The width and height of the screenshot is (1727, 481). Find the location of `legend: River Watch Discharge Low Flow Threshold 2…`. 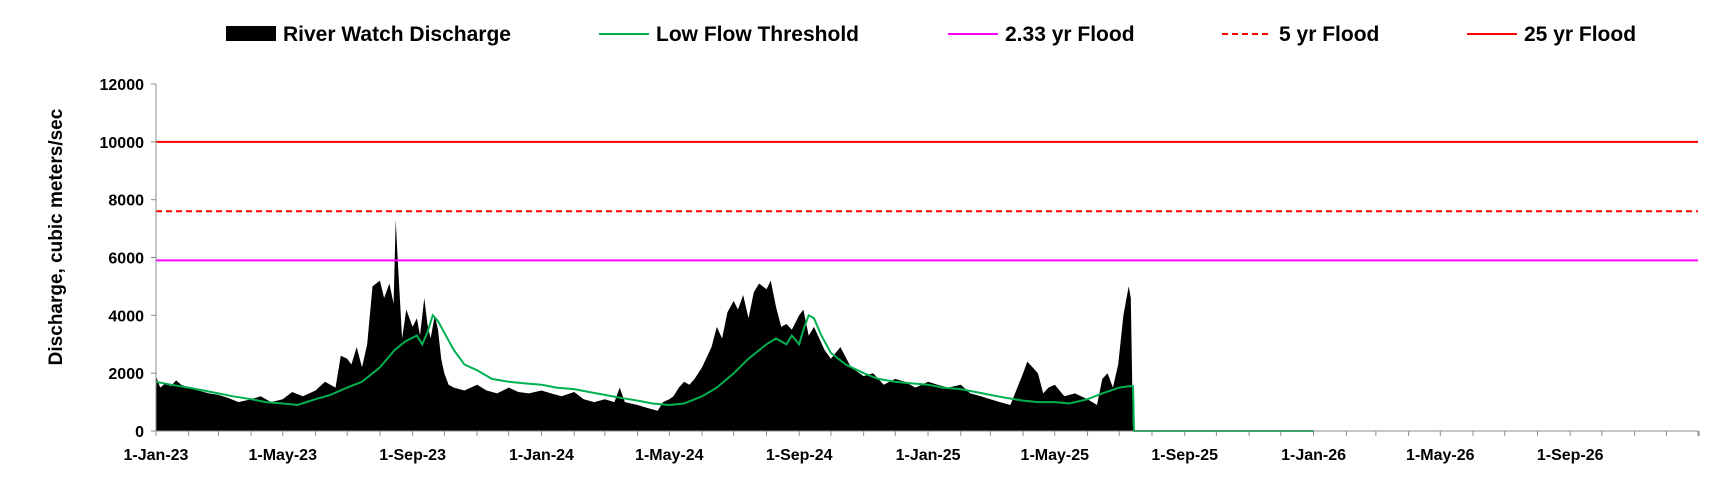

legend: River Watch Discharge Low Flow Threshold 2… is located at coordinates (931, 34).